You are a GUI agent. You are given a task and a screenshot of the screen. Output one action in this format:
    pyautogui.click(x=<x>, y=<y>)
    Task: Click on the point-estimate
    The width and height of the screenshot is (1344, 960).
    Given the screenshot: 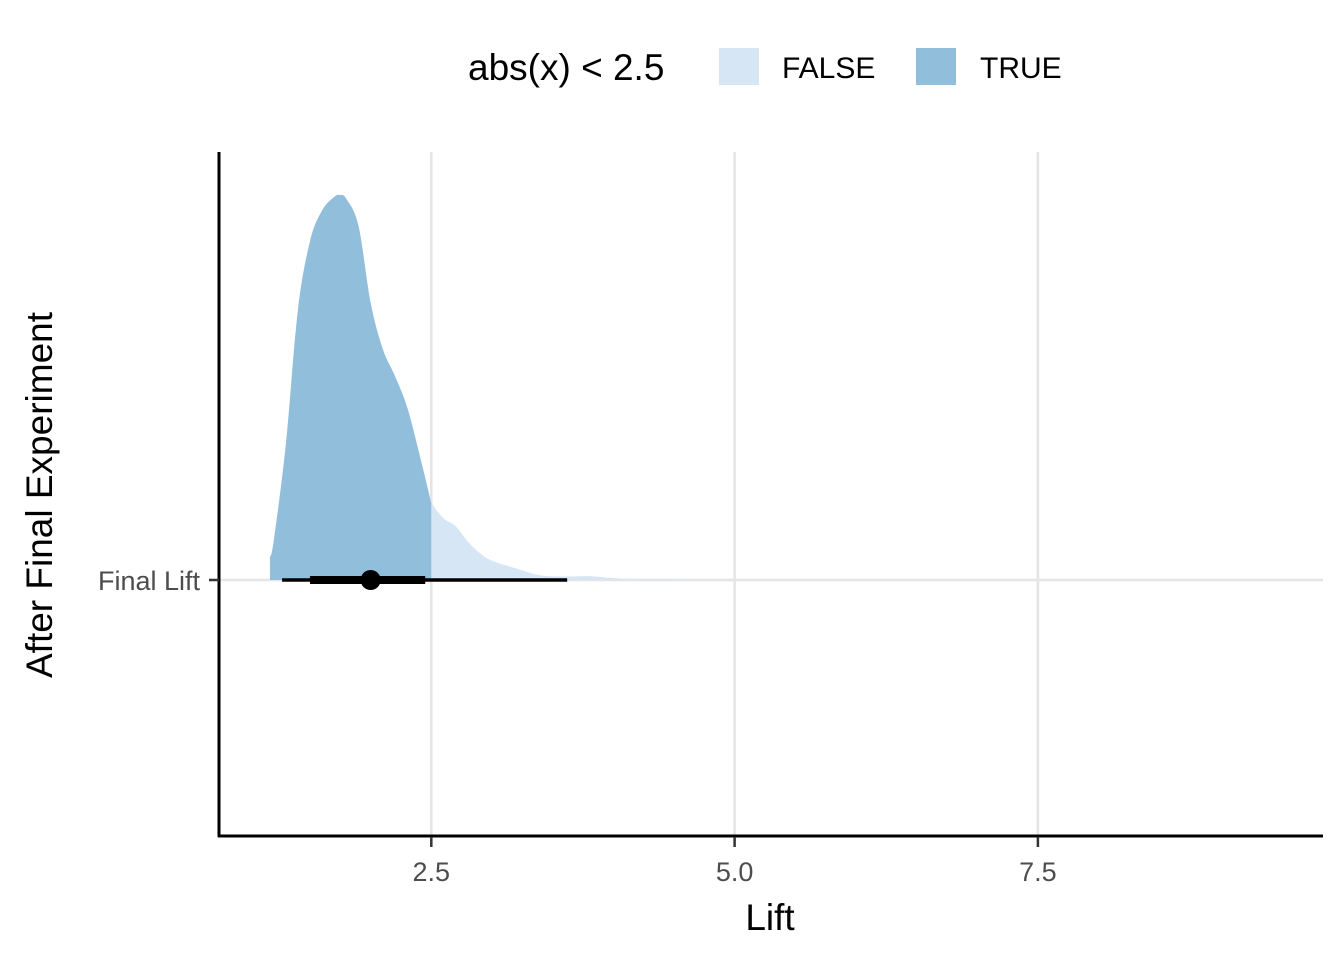 What is the action you would take?
    pyautogui.click(x=370, y=580)
    